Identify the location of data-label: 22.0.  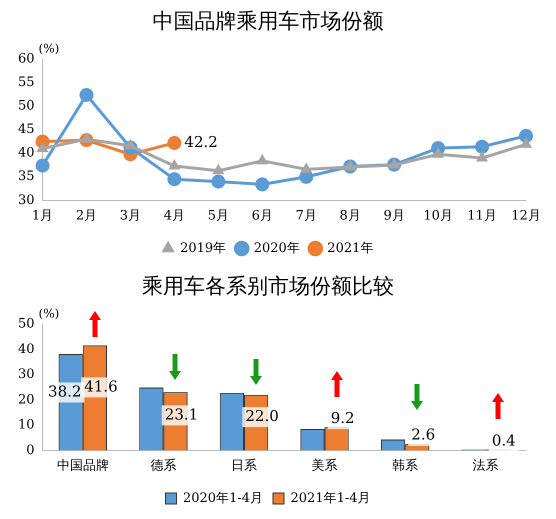
(262, 415).